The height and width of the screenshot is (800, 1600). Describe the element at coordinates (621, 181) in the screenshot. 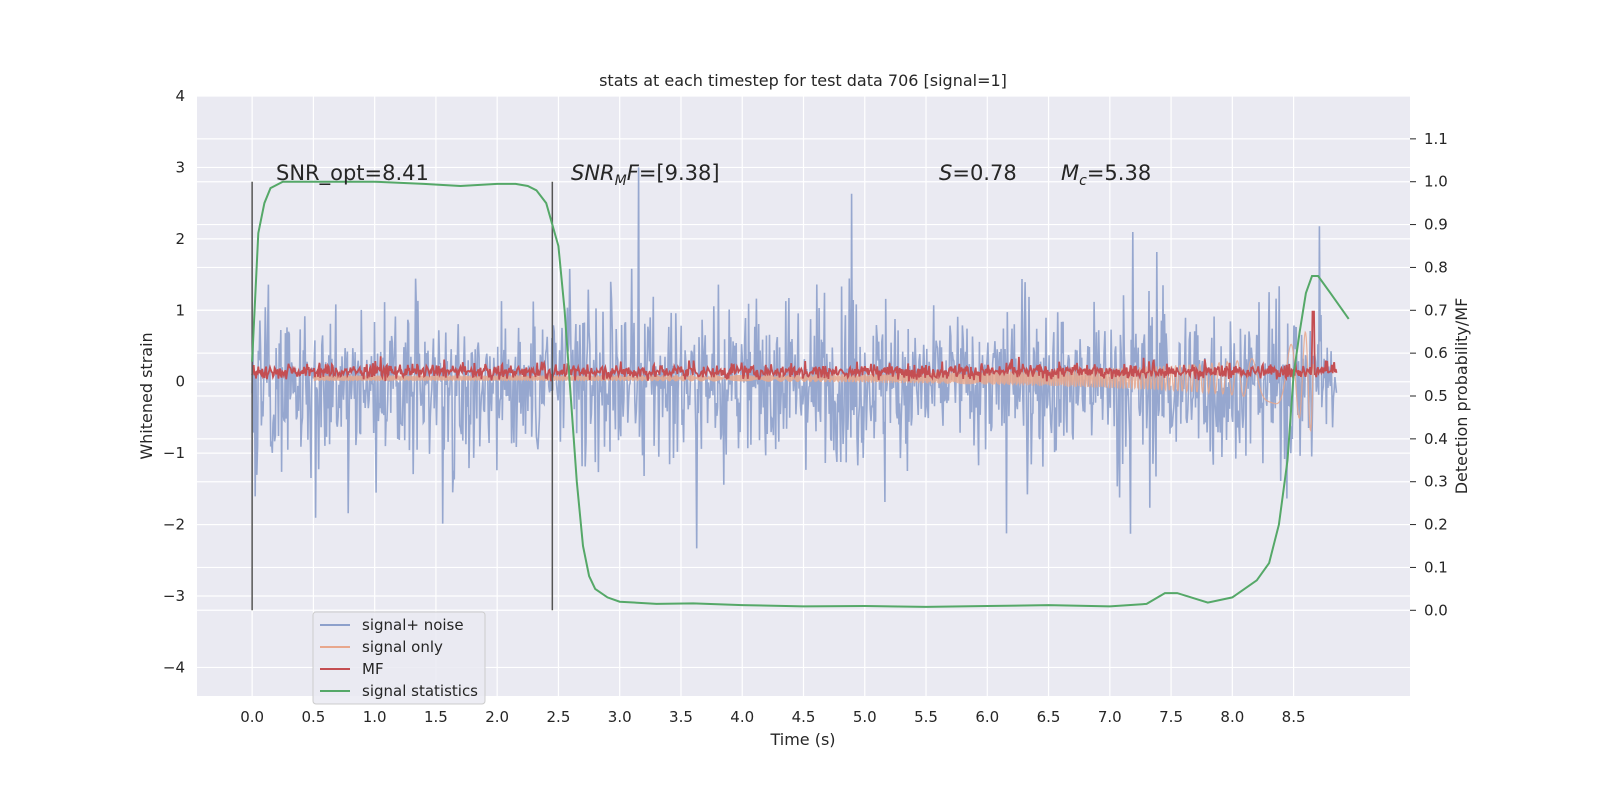

I see `snr-mf-sub: M` at that location.